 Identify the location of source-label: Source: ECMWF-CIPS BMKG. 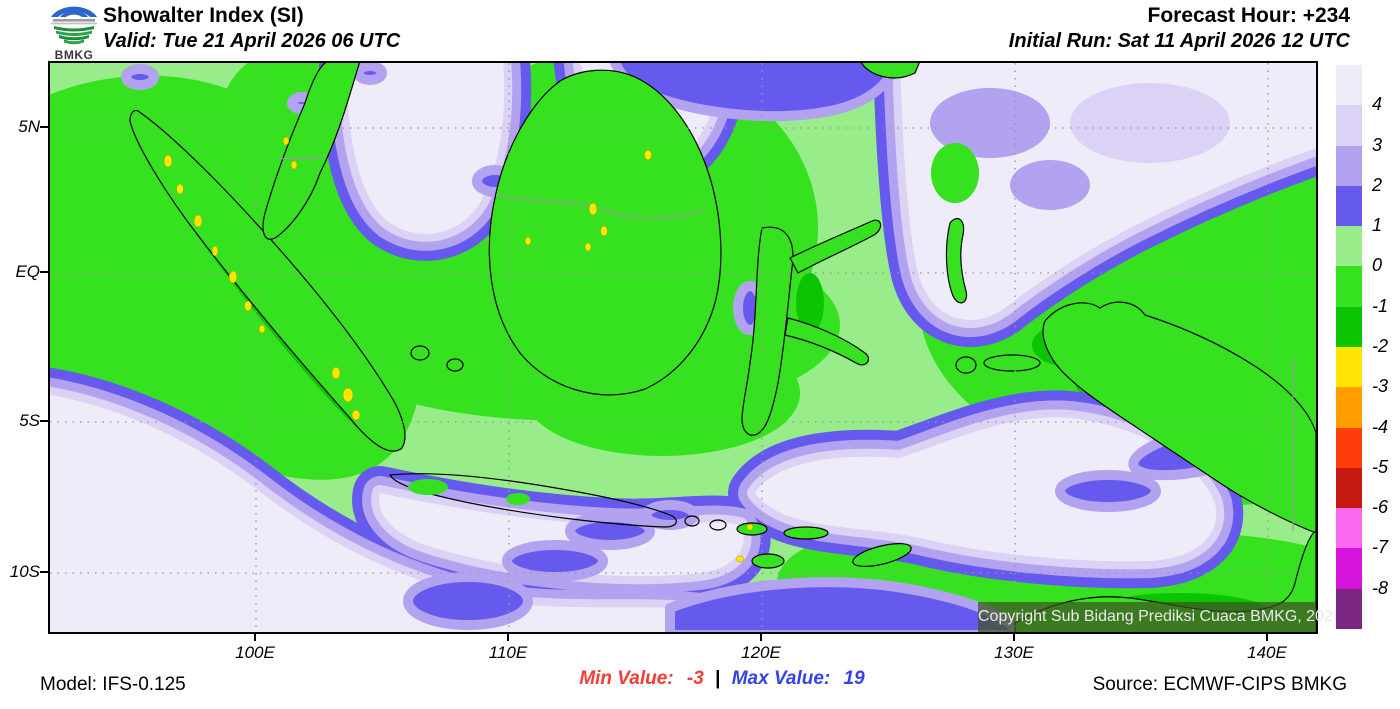
(1219, 684).